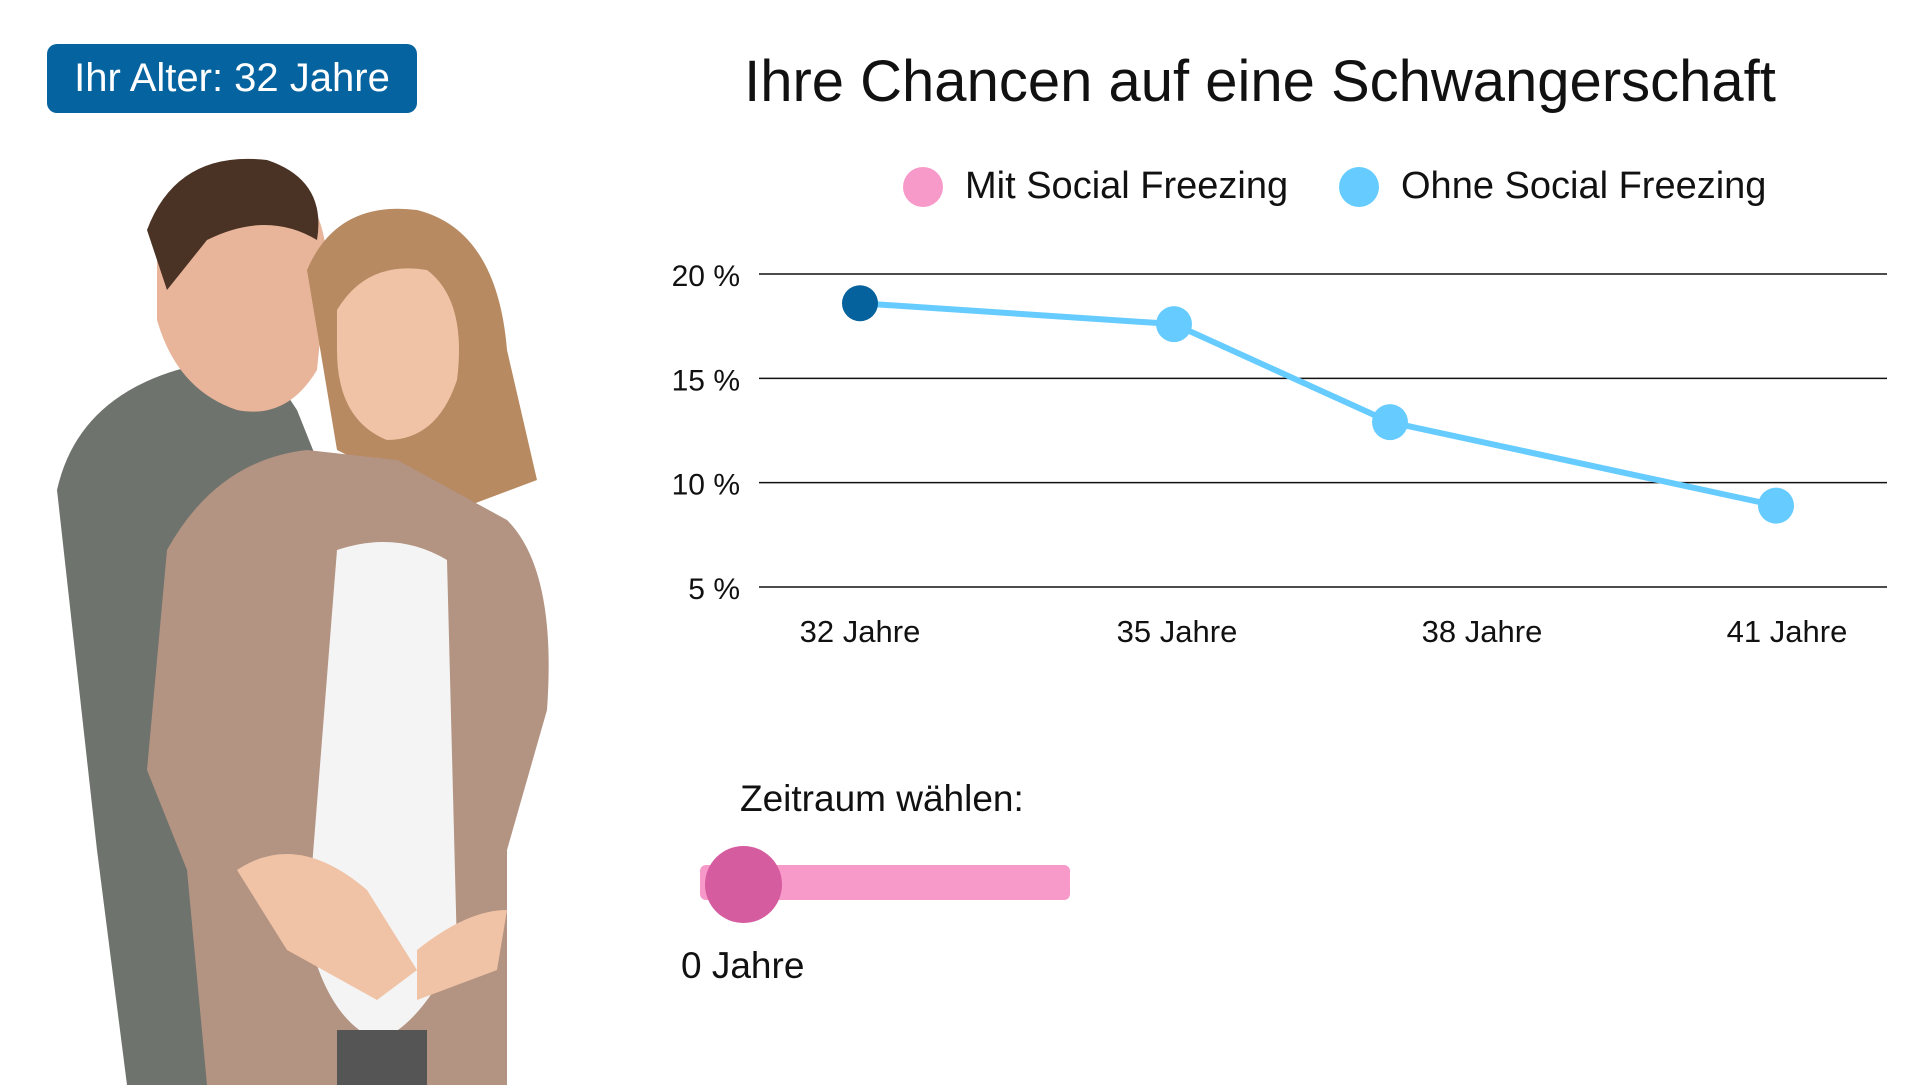 The image size is (1920, 1085). I want to click on age-badge: Ihr Alter: 32 Jahre, so click(232, 78).